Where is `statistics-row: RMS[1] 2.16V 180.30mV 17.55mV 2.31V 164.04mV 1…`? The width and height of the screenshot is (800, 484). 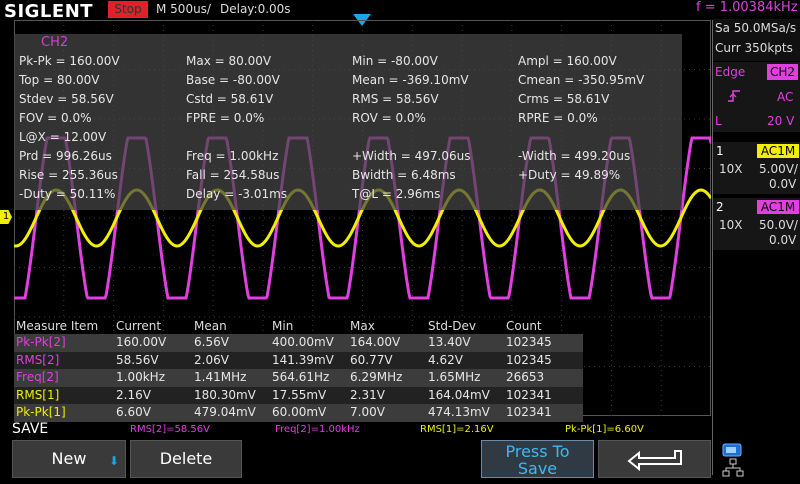 statistics-row: RMS[1] 2.16V 180.30mV 17.55mV 2.31V 164.04mV 1… is located at coordinates (298, 395).